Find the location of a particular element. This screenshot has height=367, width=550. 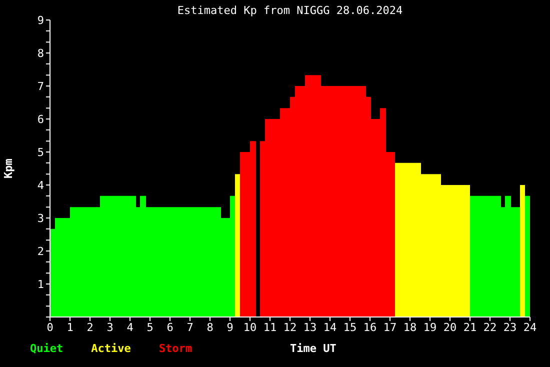

y-axis-title: Kpm is located at coordinates (8, 168).